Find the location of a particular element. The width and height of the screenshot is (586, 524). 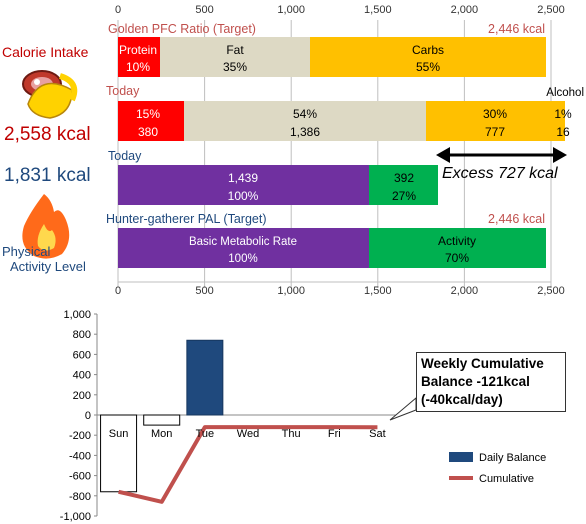

excess-label: Excess 727 kcal is located at coordinates (500, 173).